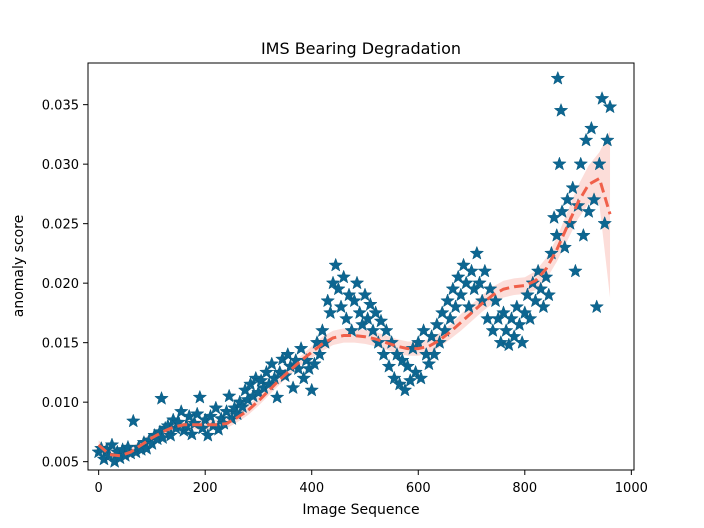 Image resolution: width=704 pixels, height=528 pixels. What do you see at coordinates (99, 488) in the screenshot?
I see `x-tick-label: 0` at bounding box center [99, 488].